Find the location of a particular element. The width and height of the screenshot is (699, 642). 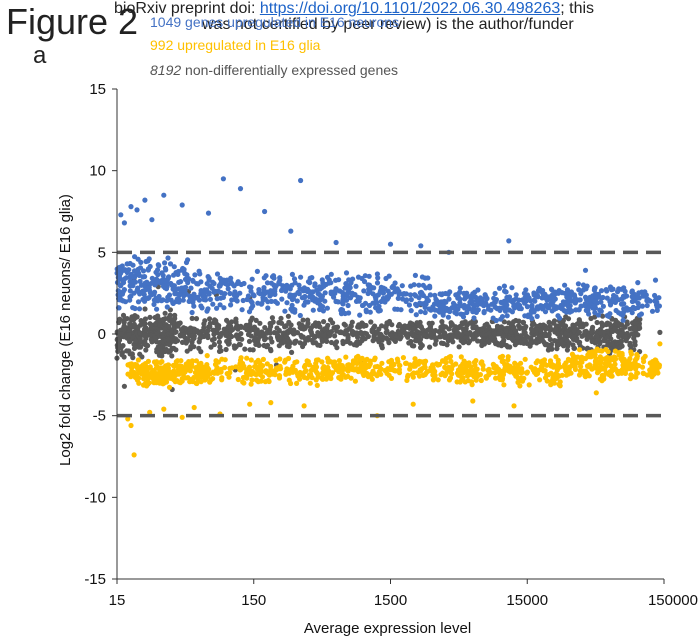

panel-label: a is located at coordinates (40, 55).